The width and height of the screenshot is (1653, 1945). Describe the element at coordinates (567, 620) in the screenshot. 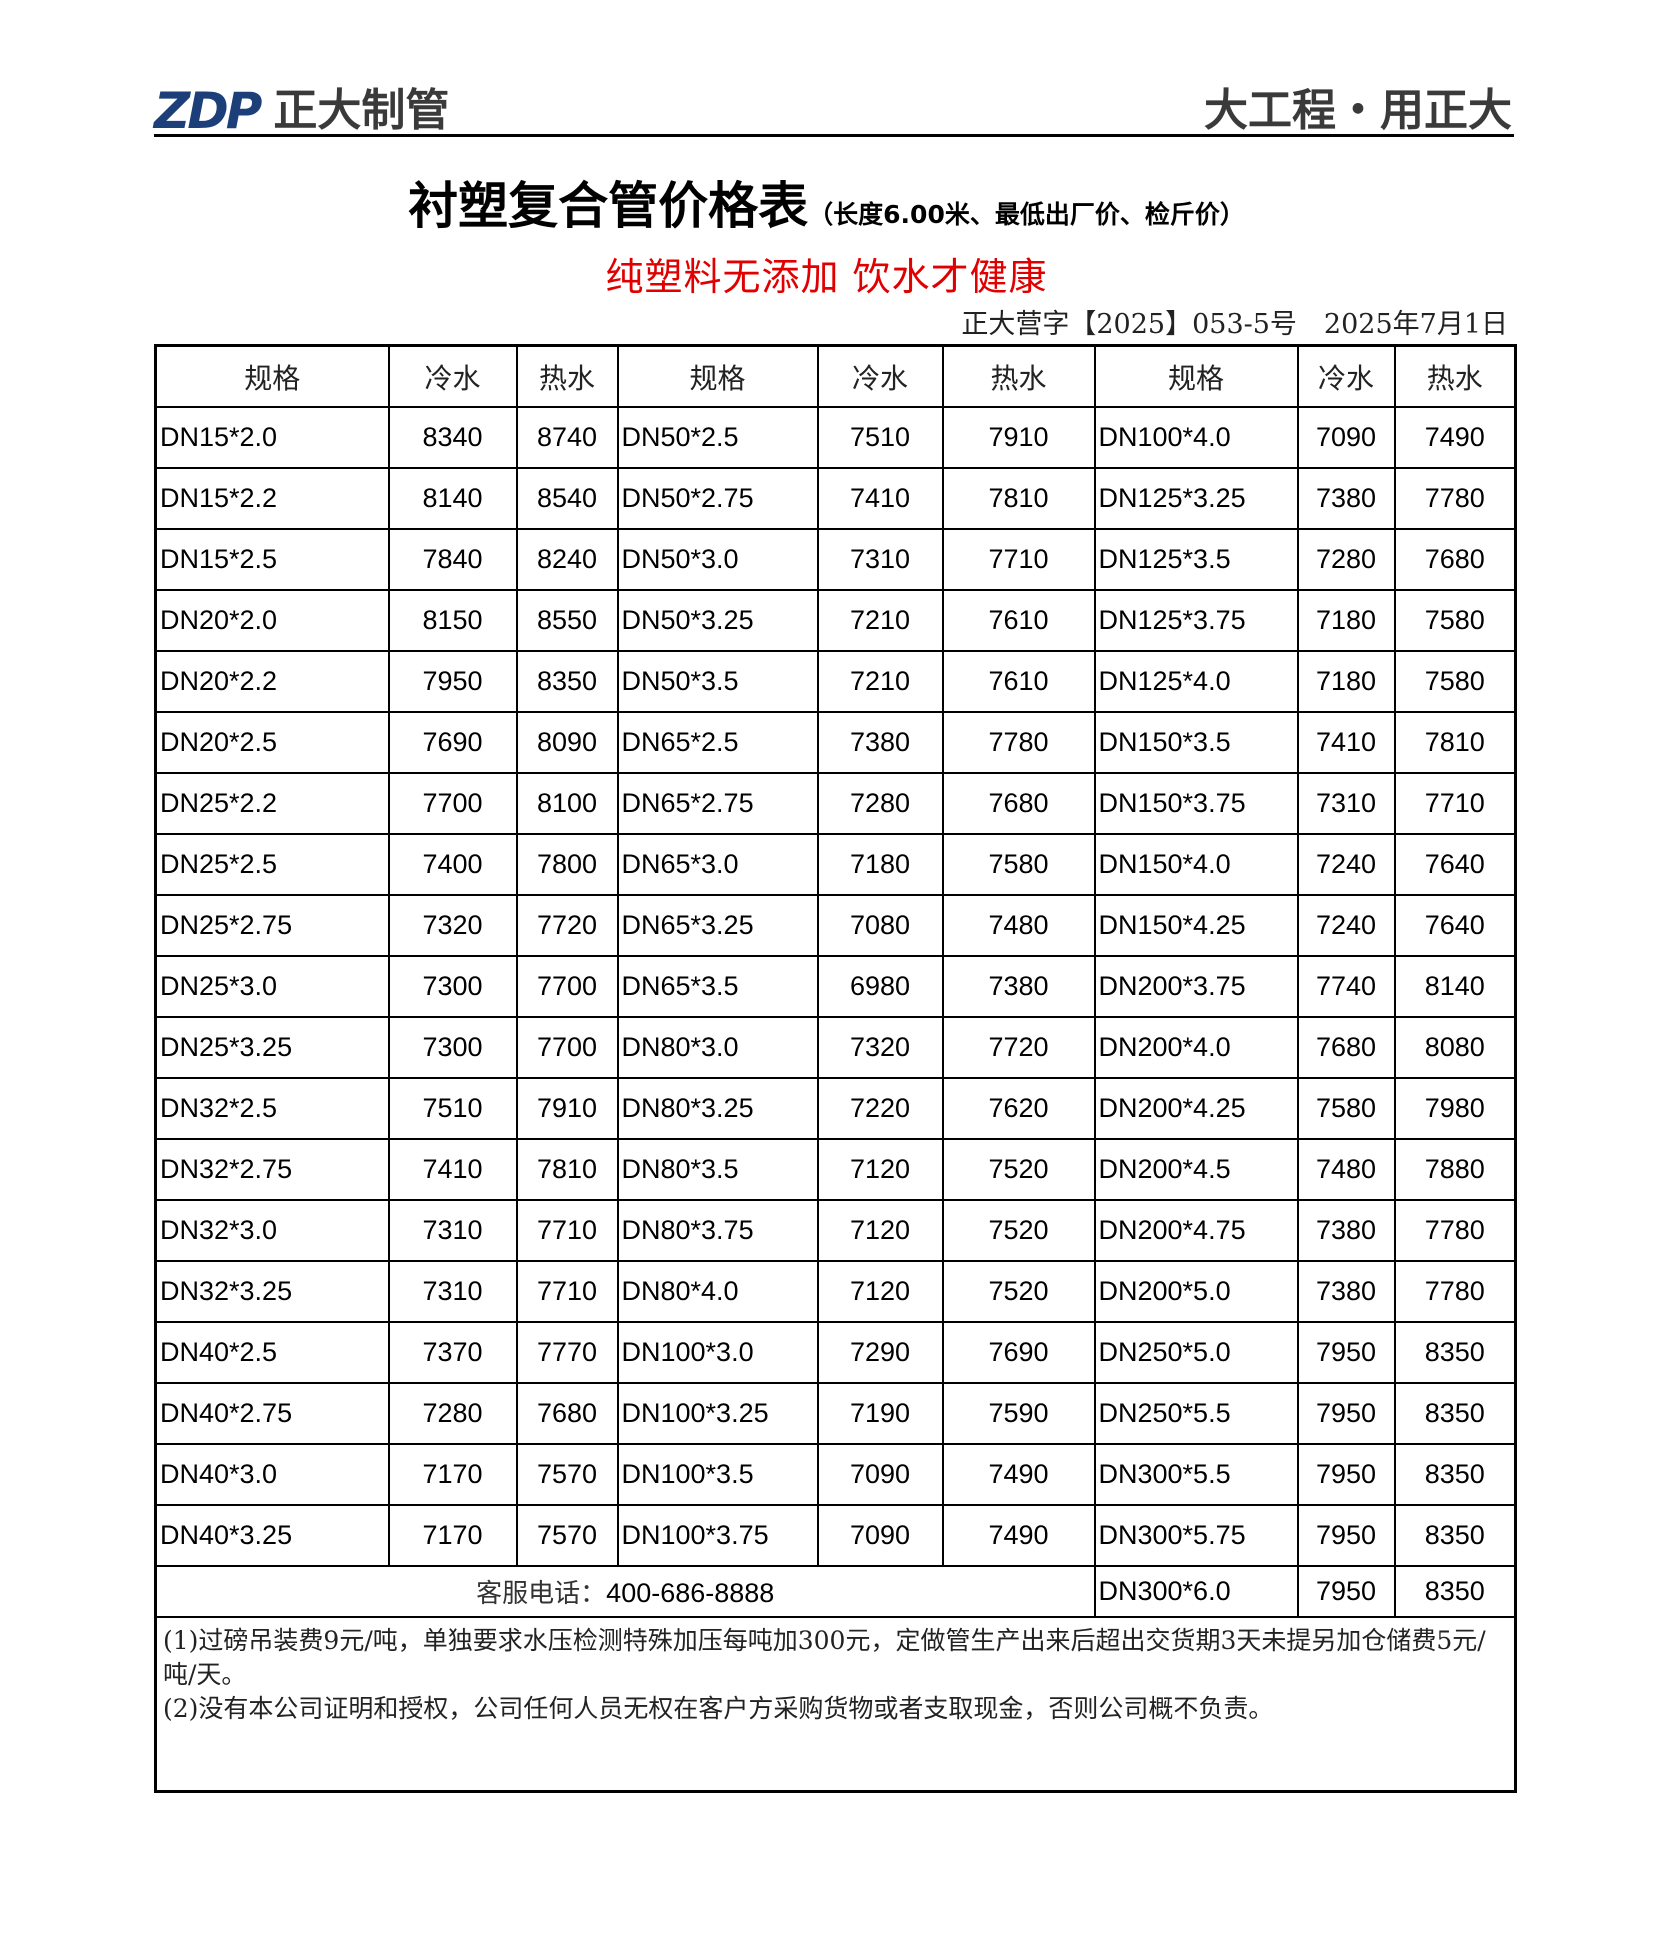

I see `hot-water-price: 8550` at that location.